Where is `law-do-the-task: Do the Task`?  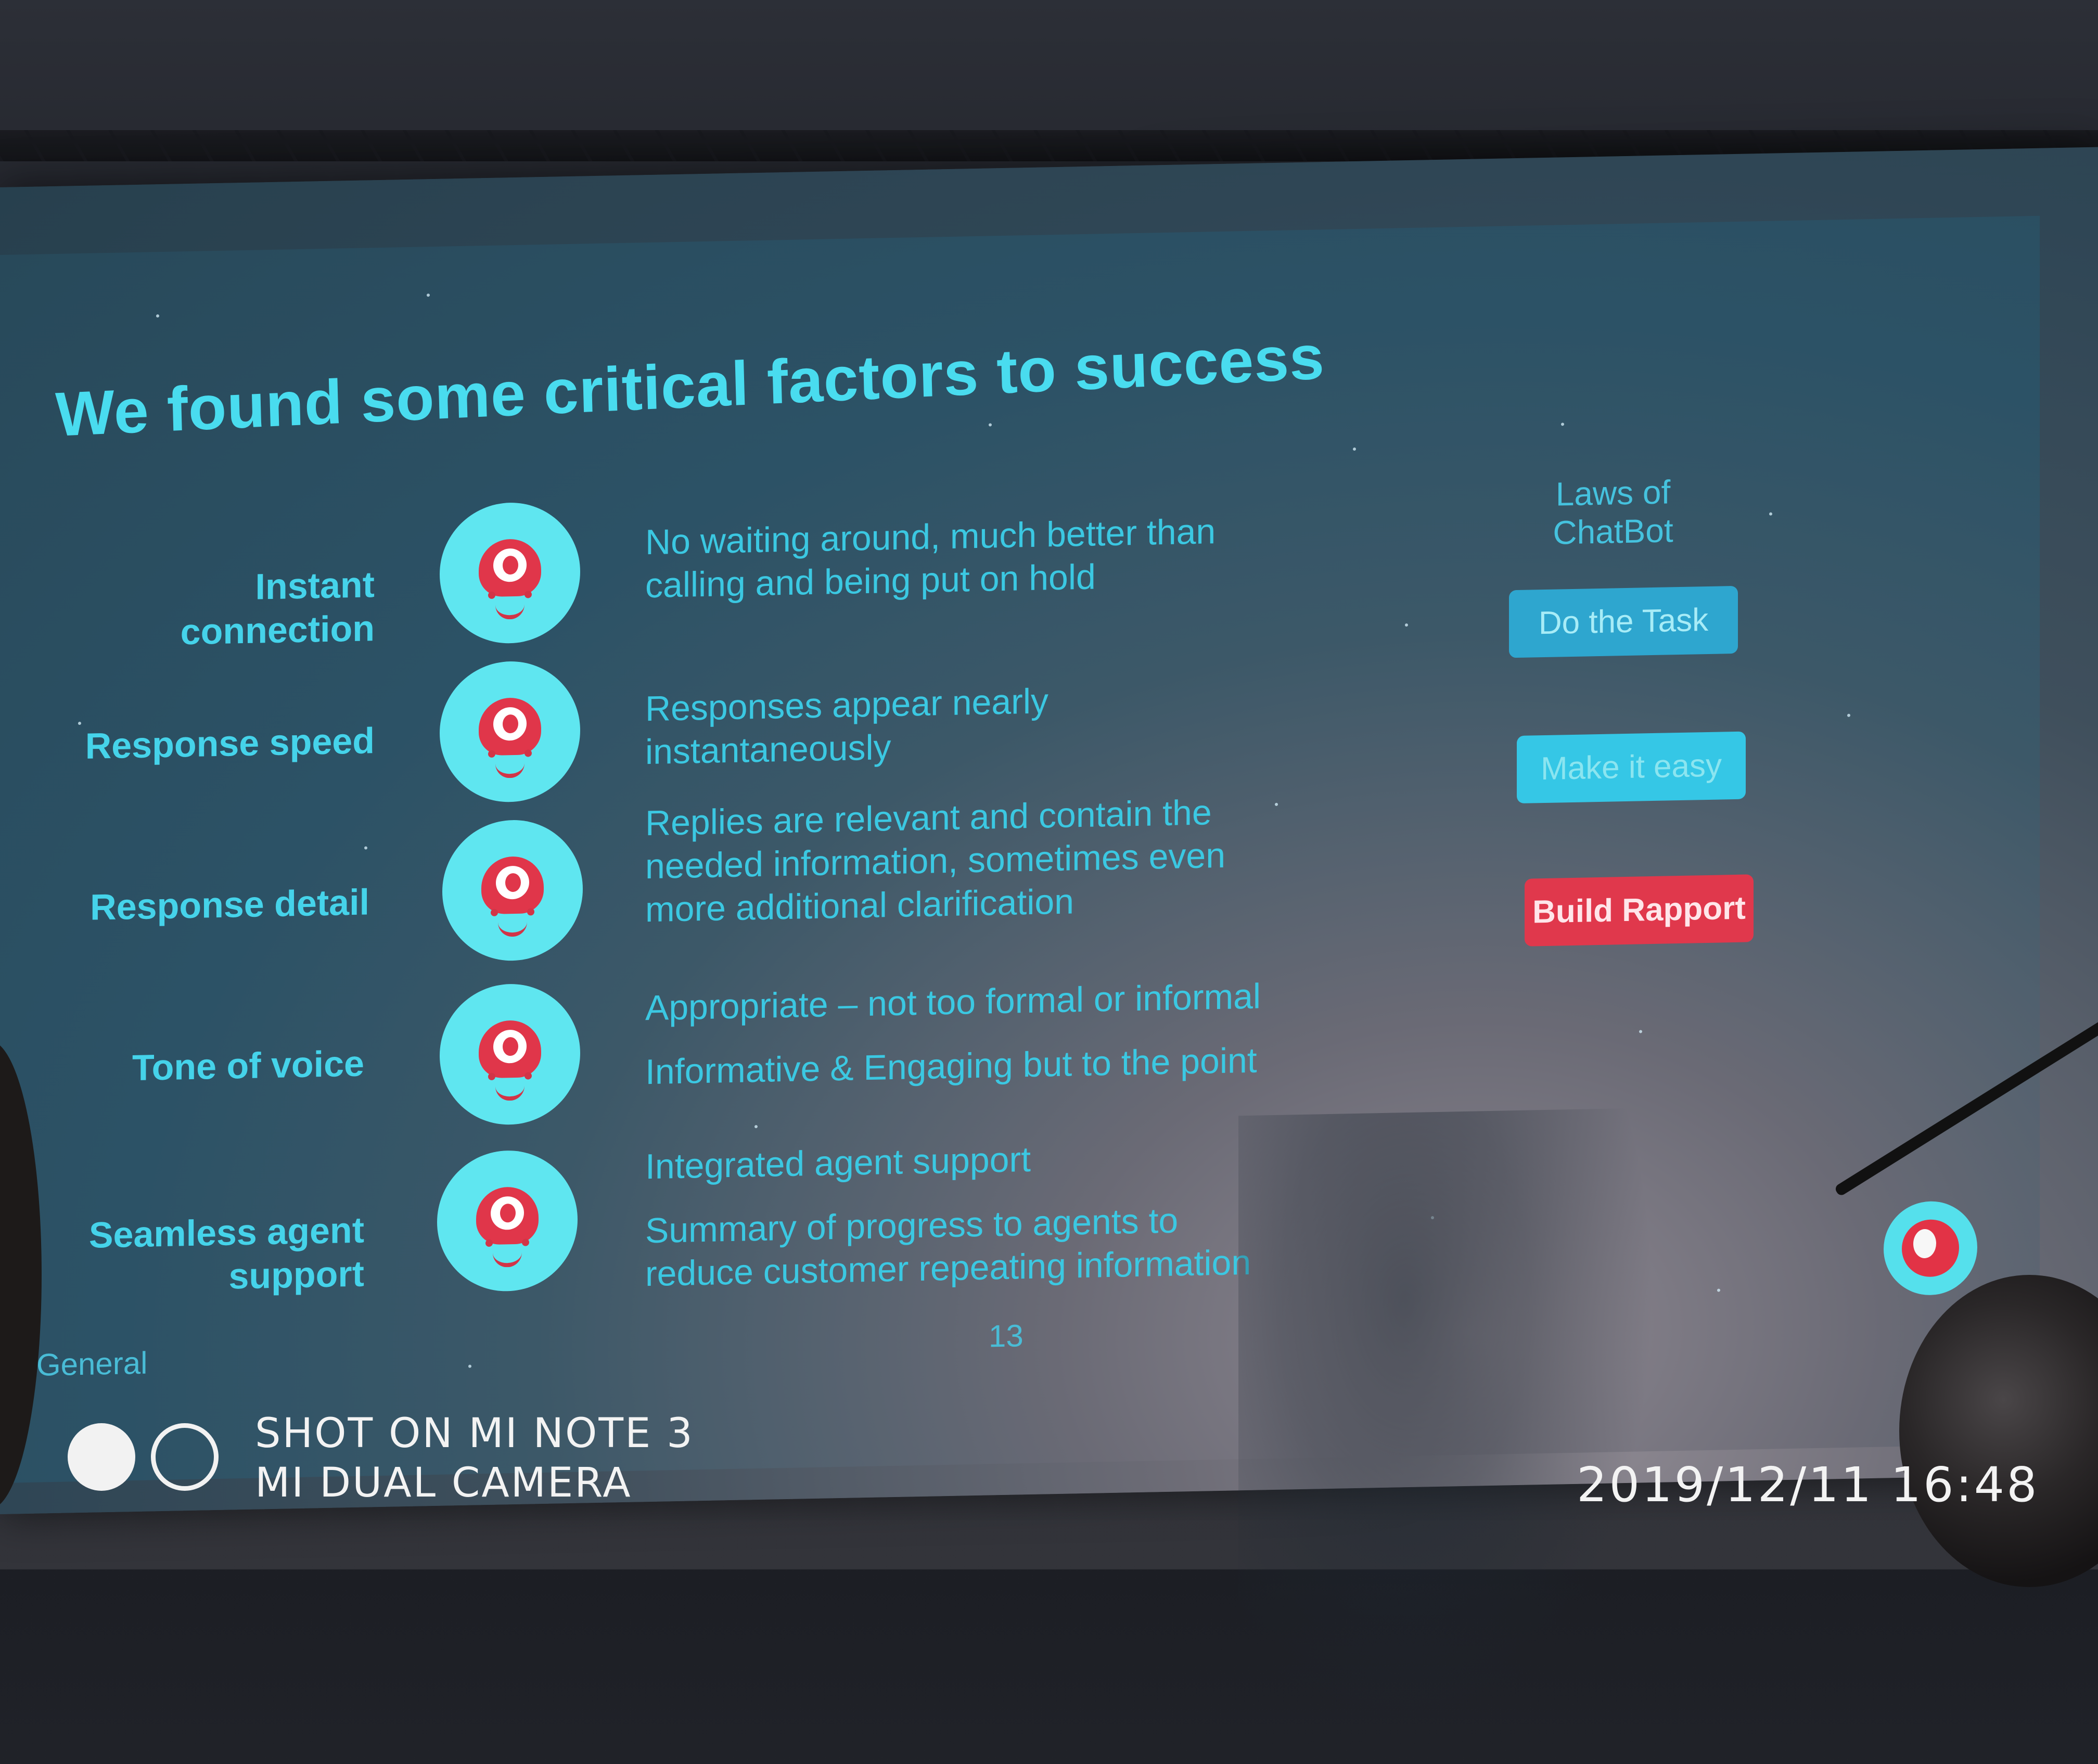 law-do-the-task: Do the Task is located at coordinates (1623, 621).